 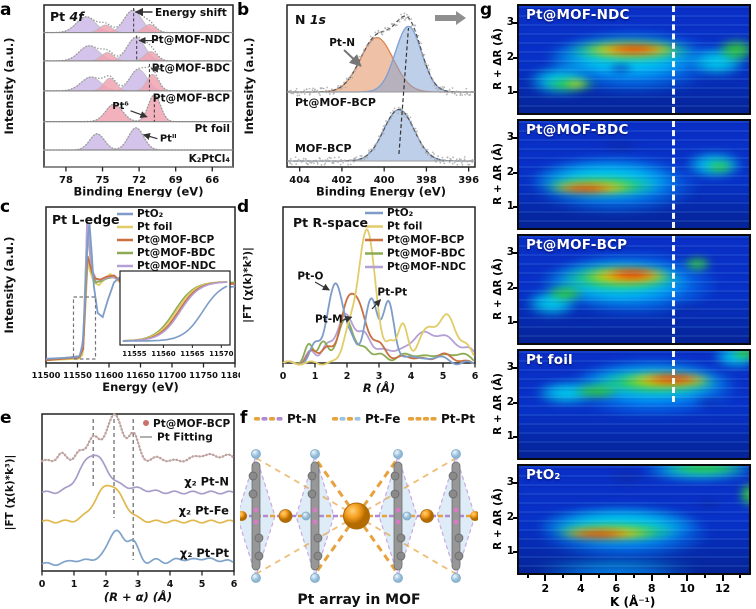 What do you see at coordinates (634, 519) in the screenshot?
I see `heatmap-texture` at bounding box center [634, 519].